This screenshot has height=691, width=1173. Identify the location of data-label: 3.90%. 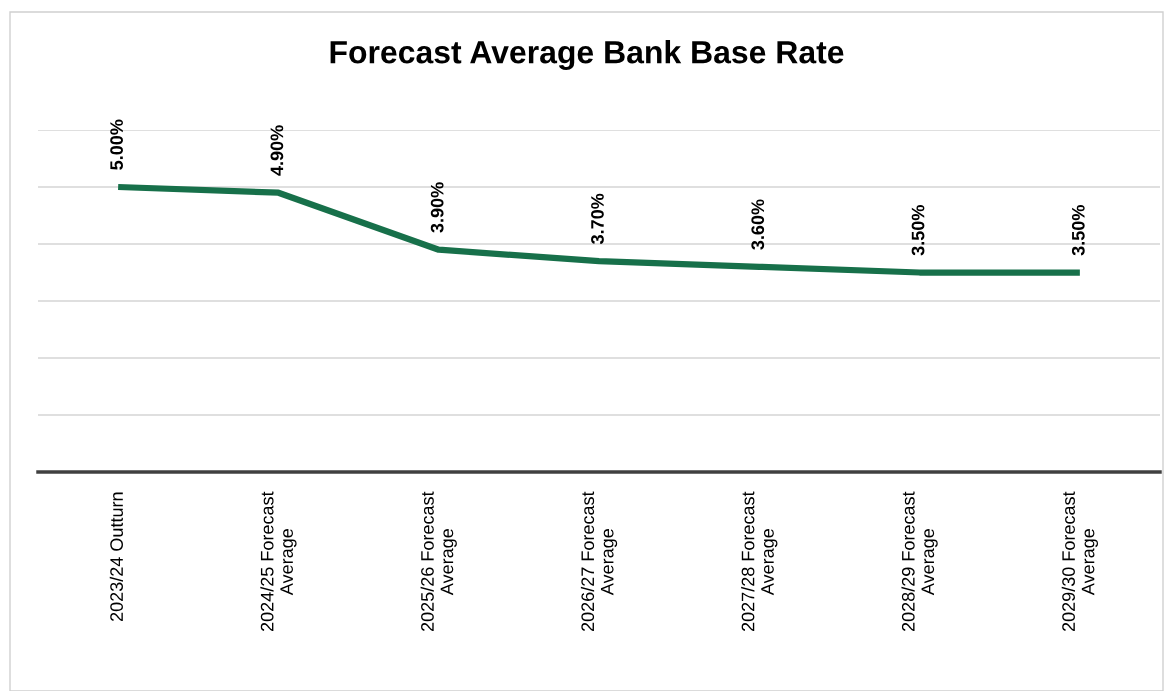
(437, 207).